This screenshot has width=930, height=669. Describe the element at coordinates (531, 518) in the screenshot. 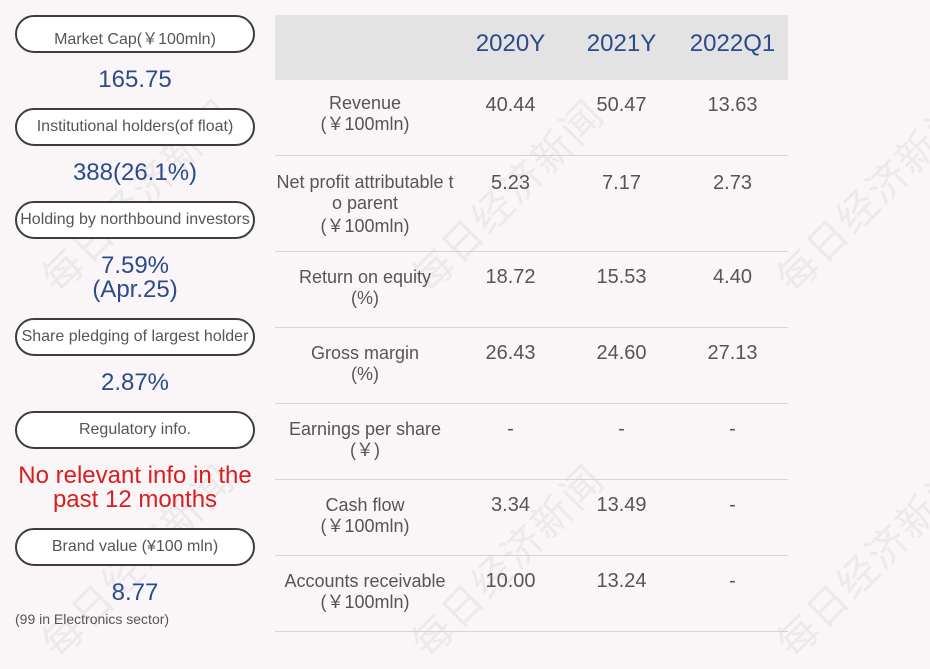

I see `table-row: Cash flow (￥100mln) 3.34 13.49 -` at that location.